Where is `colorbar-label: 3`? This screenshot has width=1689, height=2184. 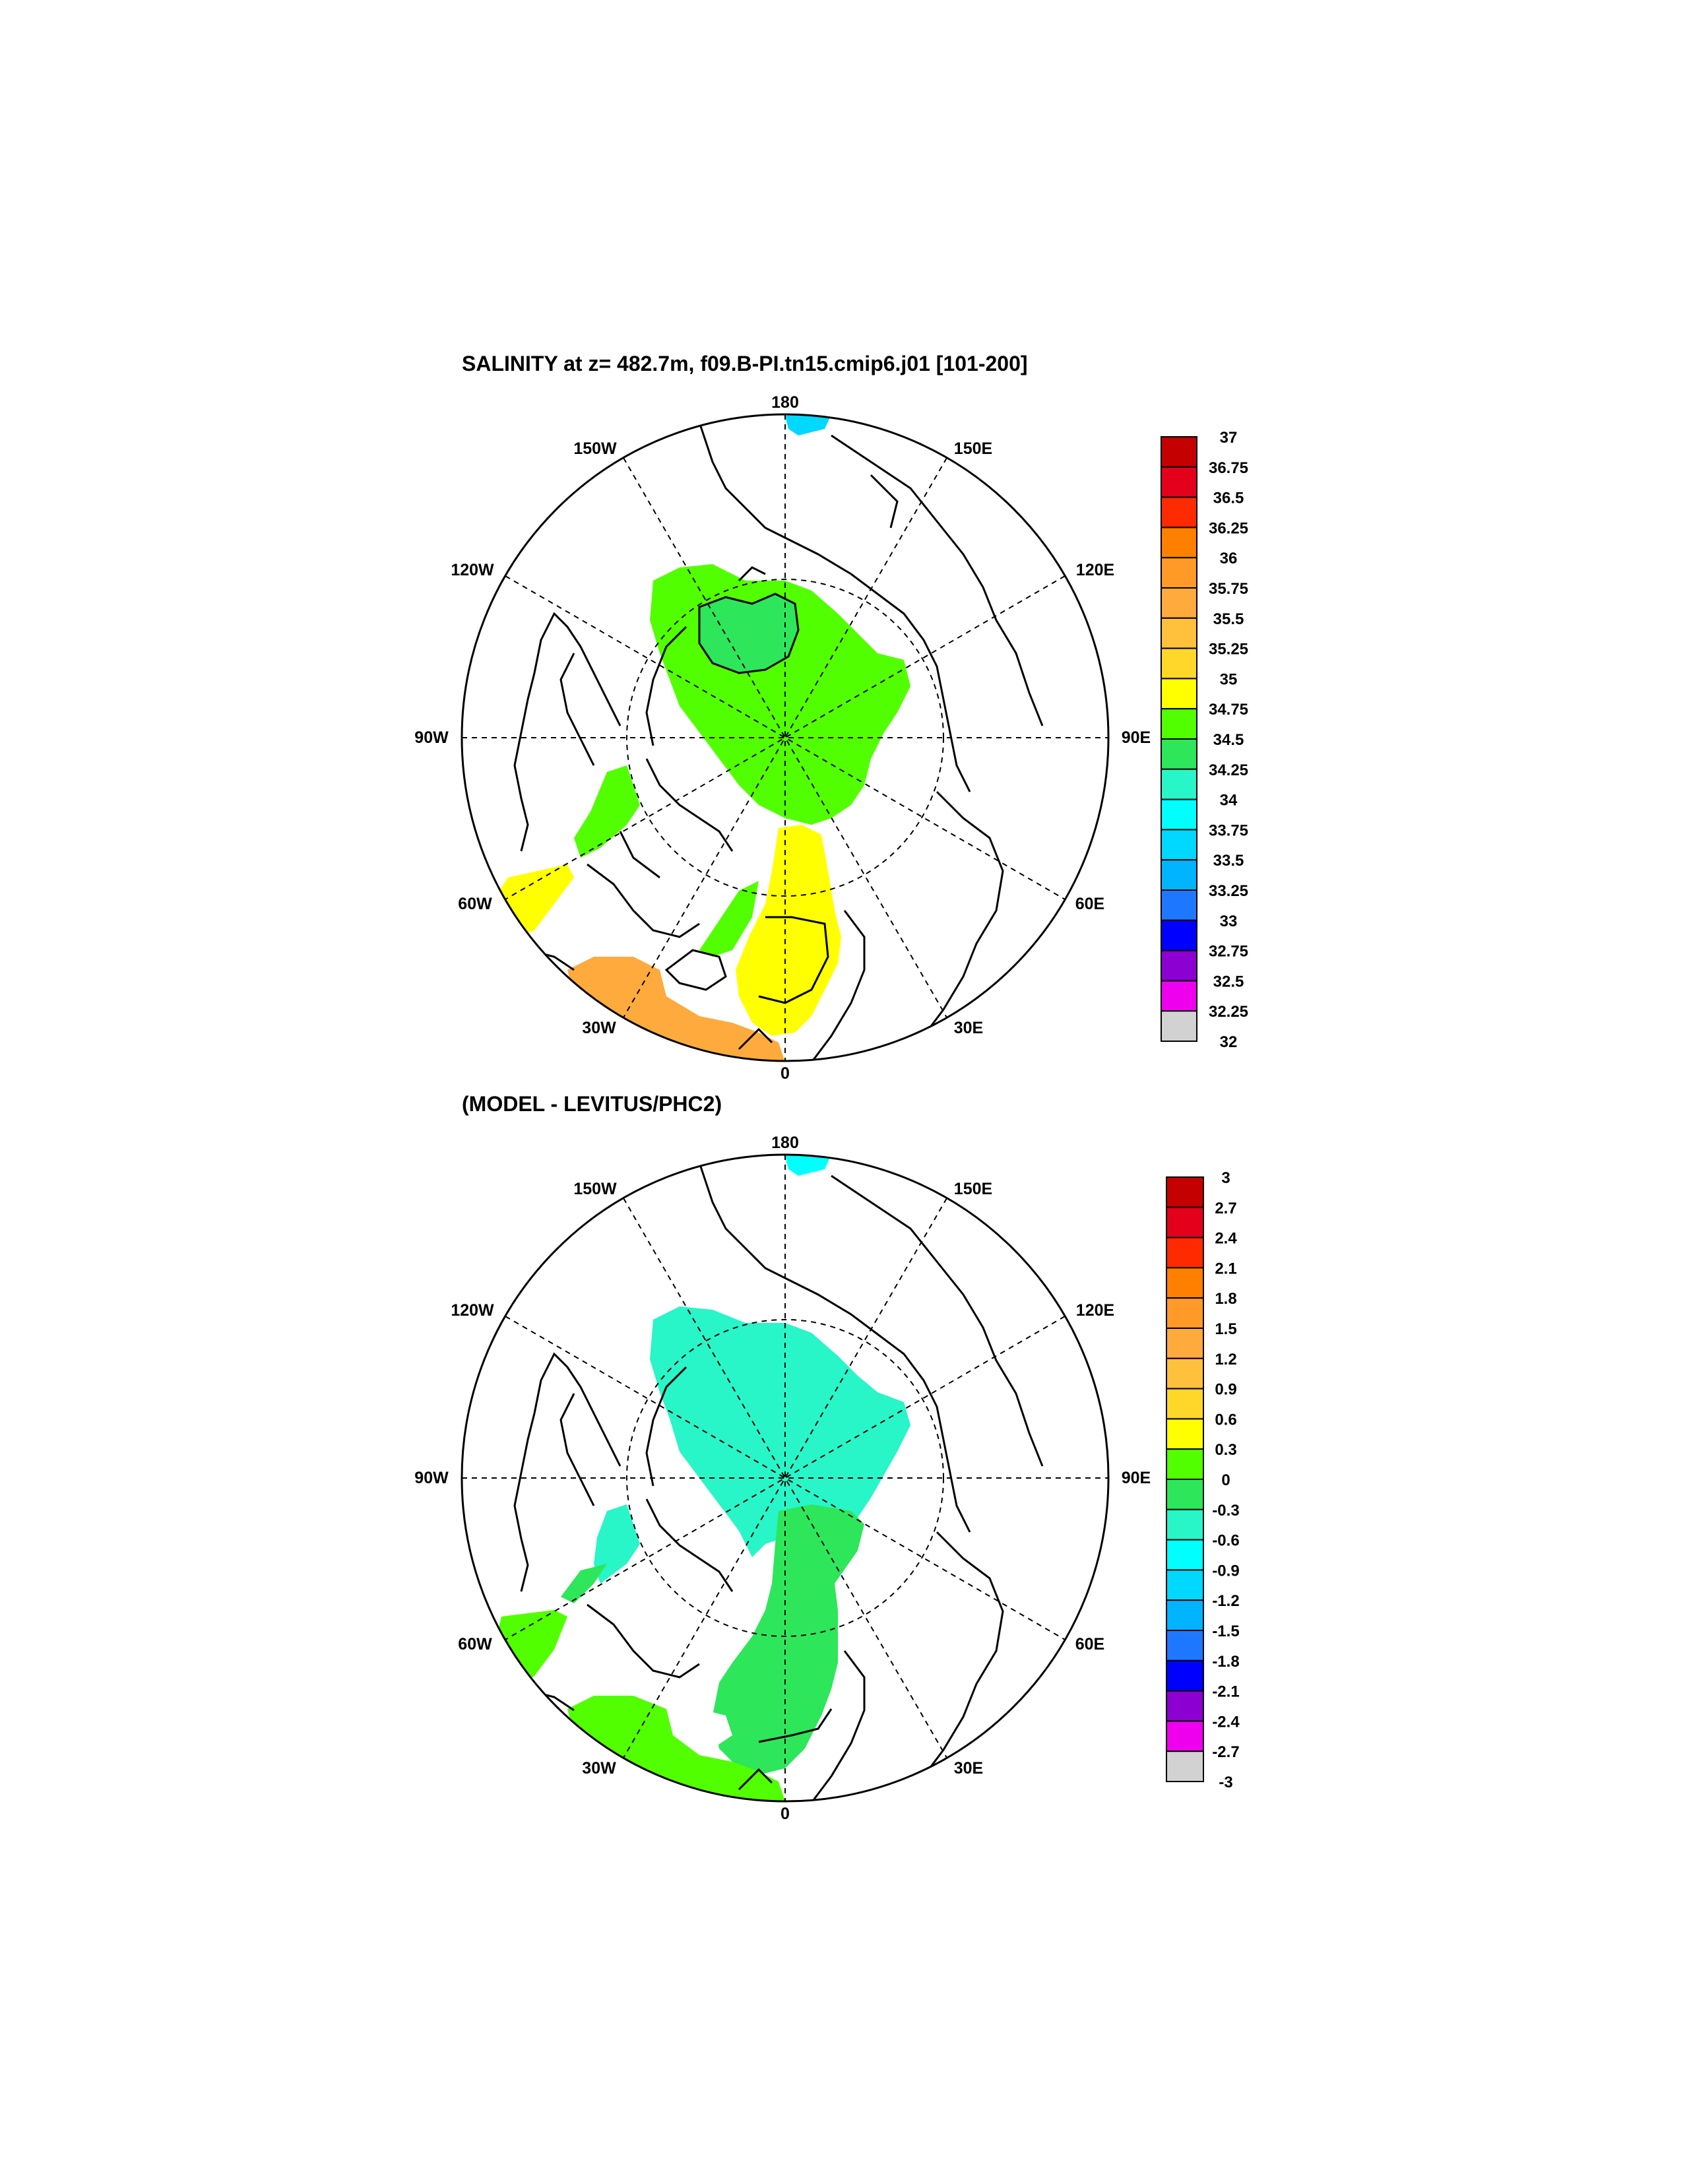 colorbar-label: 3 is located at coordinates (1225, 1178).